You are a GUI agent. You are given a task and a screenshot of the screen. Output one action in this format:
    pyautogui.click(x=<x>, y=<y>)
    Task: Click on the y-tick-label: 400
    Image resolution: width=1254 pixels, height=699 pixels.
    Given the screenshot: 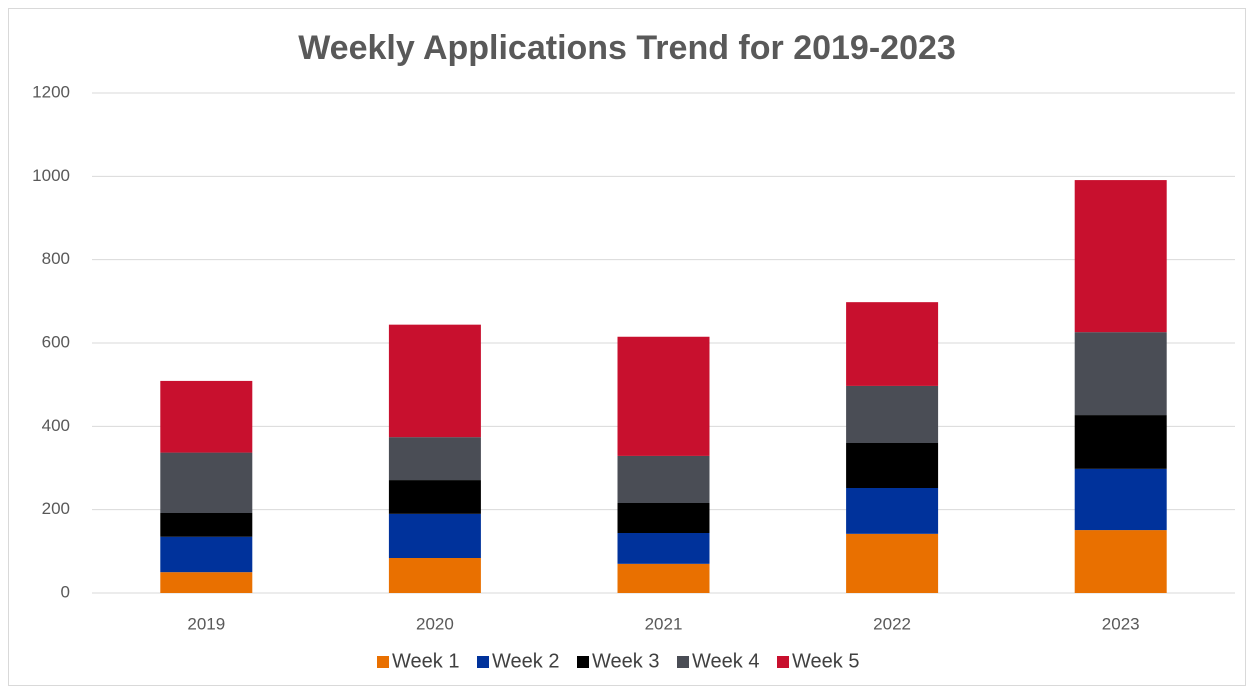 What is the action you would take?
    pyautogui.click(x=56, y=425)
    